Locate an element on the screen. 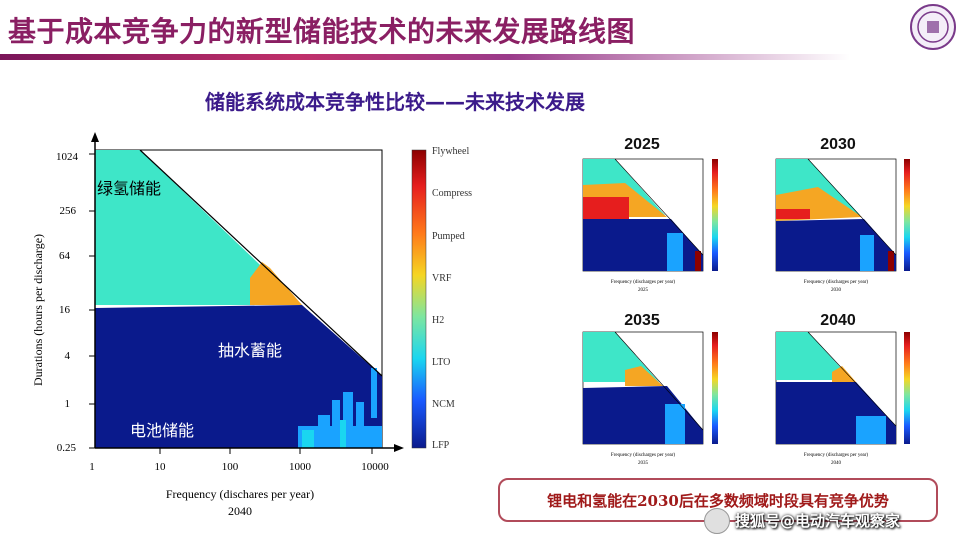 Image resolution: width=969 pixels, height=541 pixels. cost-boundary-line is located at coordinates (261, 263).